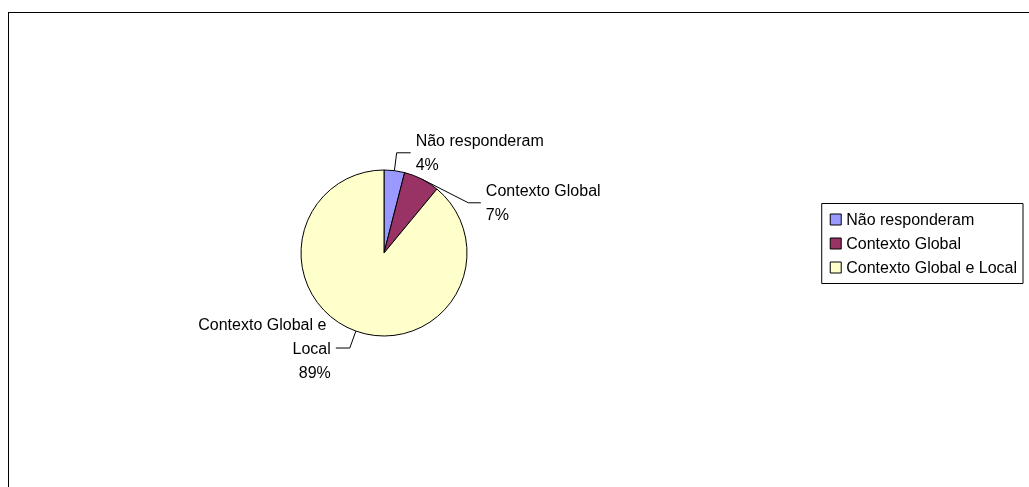  What do you see at coordinates (264, 336) in the screenshot?
I see `slice-label: Contexto Global e Local` at bounding box center [264, 336].